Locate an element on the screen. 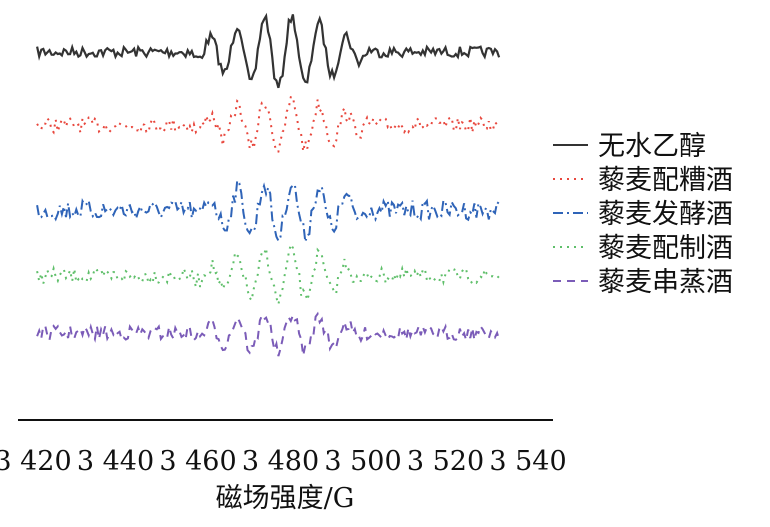 The width and height of the screenshot is (770, 527). legend-label: 藜麦发酵酒 is located at coordinates (665, 214).